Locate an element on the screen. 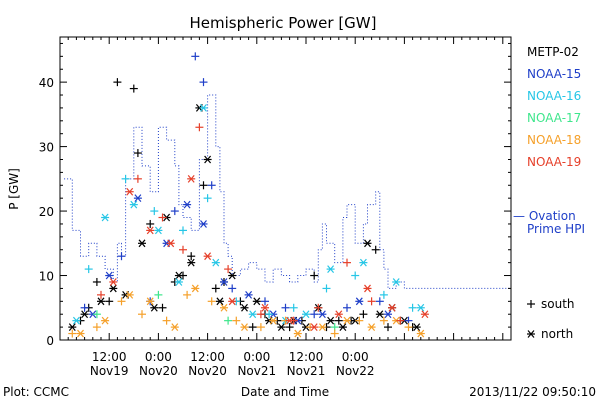  legend-entry-noaa-18: NOAA-18 is located at coordinates (554, 140).